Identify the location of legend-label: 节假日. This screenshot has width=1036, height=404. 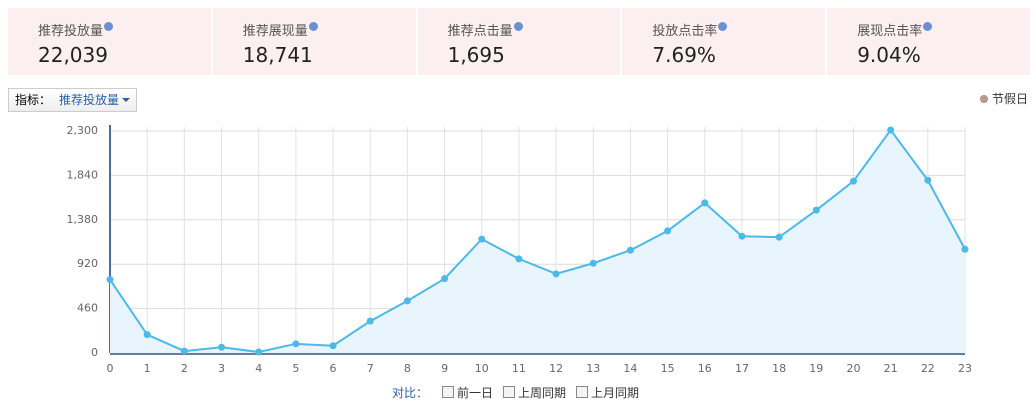
(1010, 99).